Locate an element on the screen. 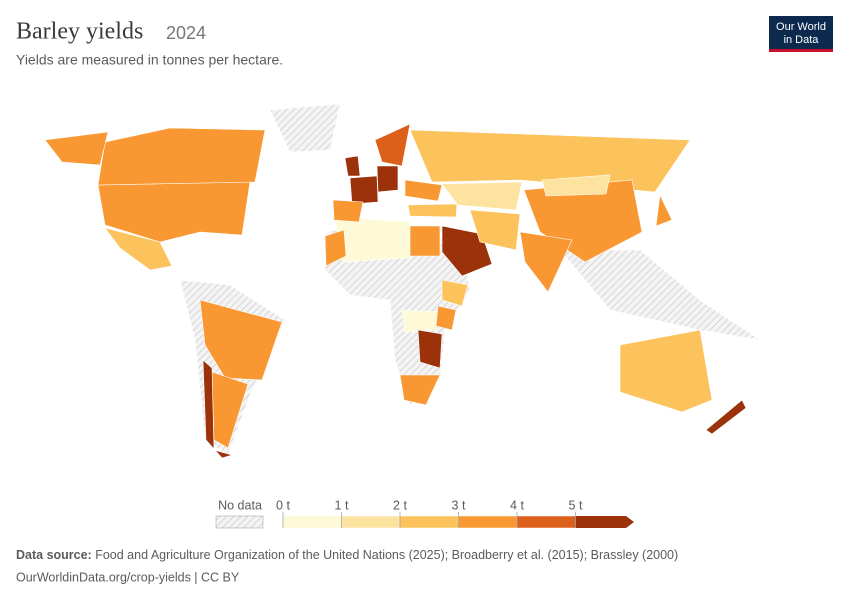 This screenshot has width=850, height=605. legend-tick-label: 3 t is located at coordinates (459, 505).